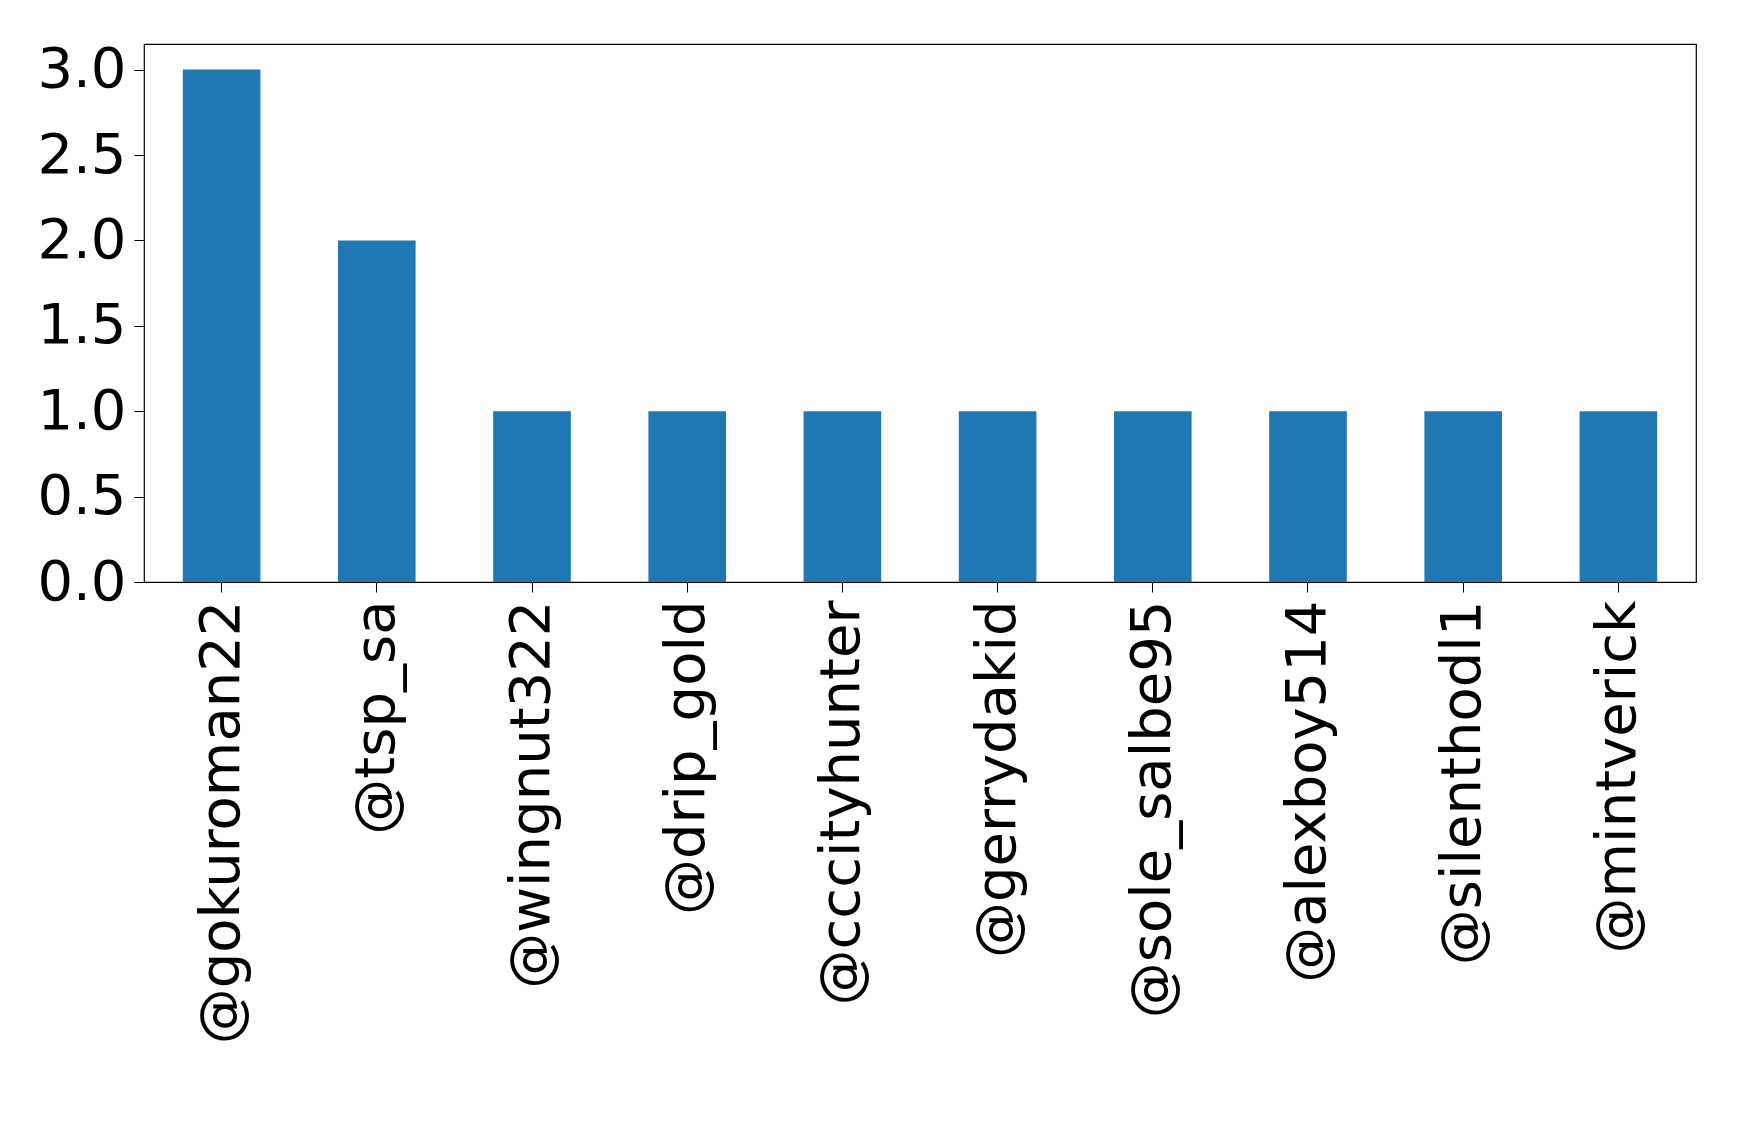 The image size is (1739, 1123). What do you see at coordinates (82, 324) in the screenshot?
I see `y-tick-label: 1.5` at bounding box center [82, 324].